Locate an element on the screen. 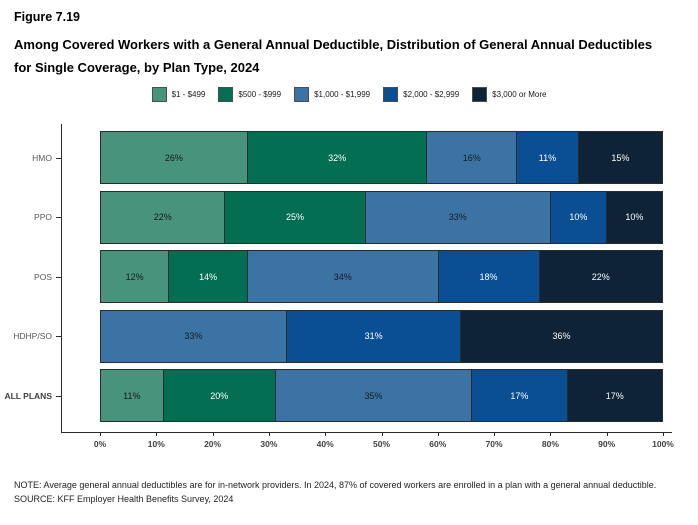 The height and width of the screenshot is (525, 698). bar-value-label: 12% is located at coordinates (134, 276).